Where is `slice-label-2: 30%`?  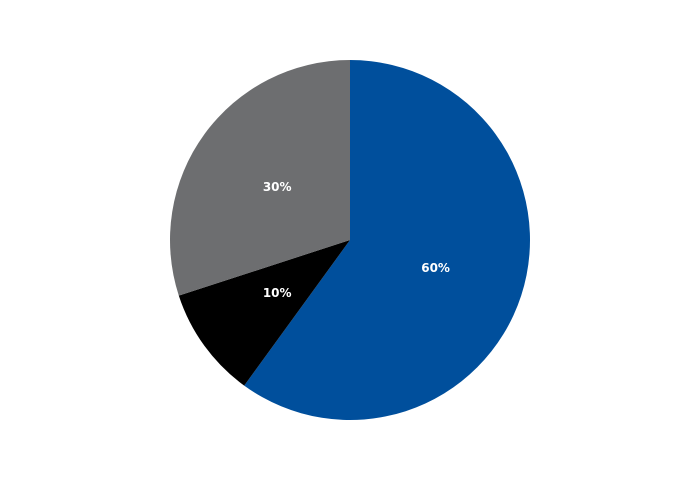 slice-label-2: 30% is located at coordinates (277, 187).